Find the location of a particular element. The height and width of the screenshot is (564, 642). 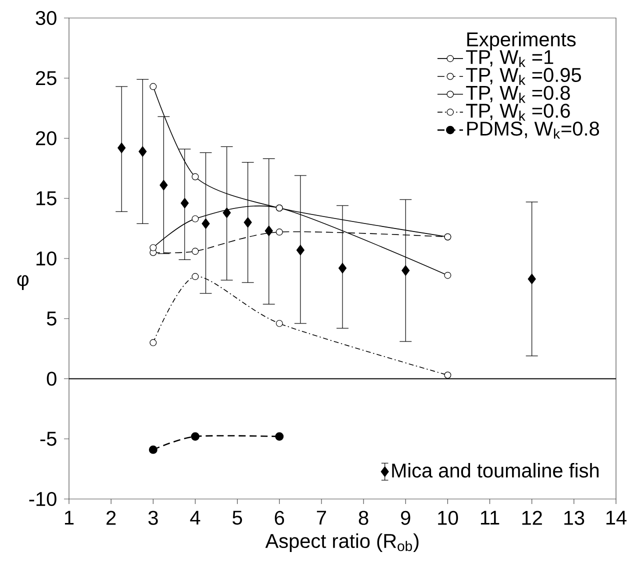

y-tick-label: -5 is located at coordinates (48, 439).